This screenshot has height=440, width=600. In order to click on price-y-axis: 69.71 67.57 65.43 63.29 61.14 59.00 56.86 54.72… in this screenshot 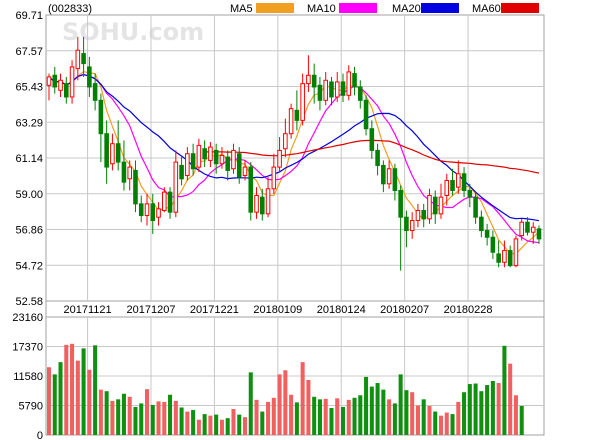, I will do `click(29, 159)`.